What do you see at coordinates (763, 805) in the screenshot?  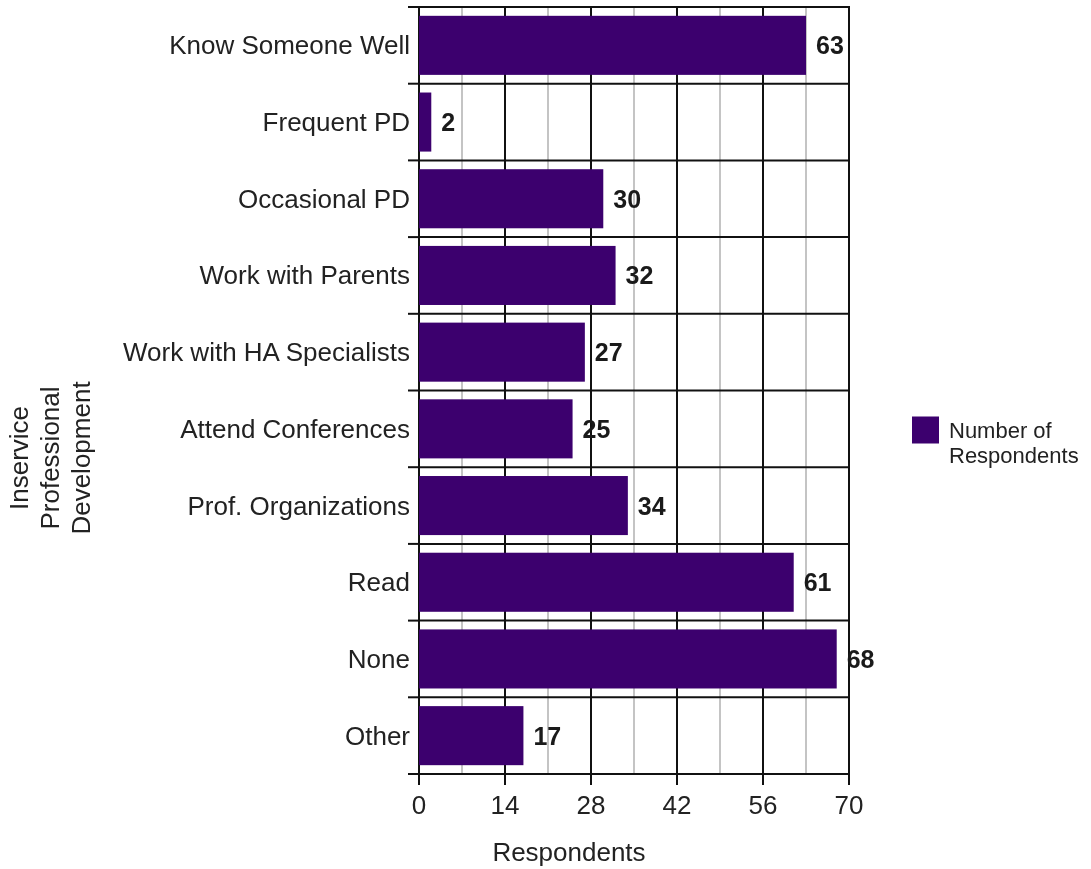 I see `x-tick-label: 56` at bounding box center [763, 805].